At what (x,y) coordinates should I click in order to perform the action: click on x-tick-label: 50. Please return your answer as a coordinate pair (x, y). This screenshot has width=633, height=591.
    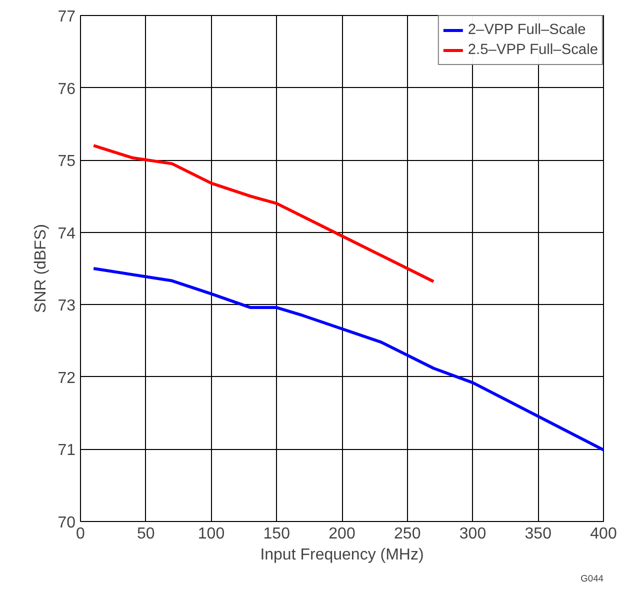
    Looking at the image, I should click on (145, 534).